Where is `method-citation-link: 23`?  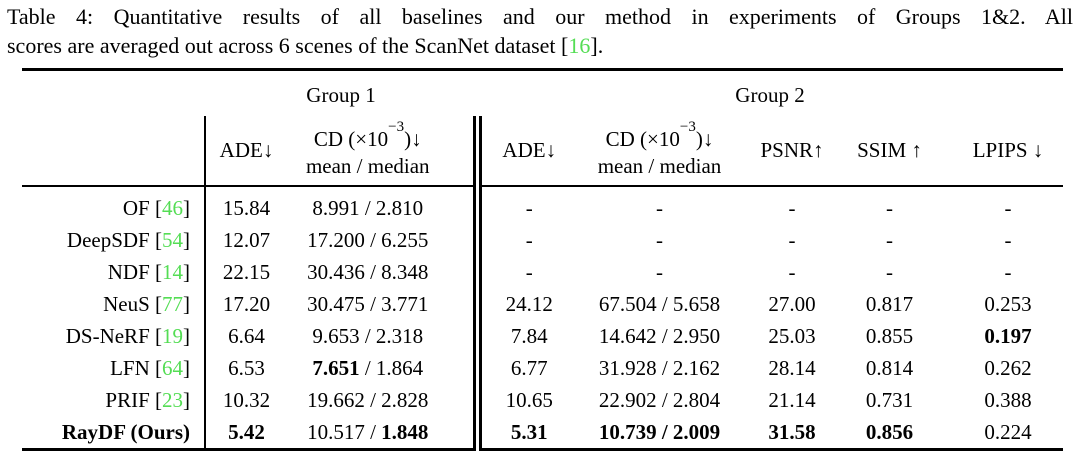 method-citation-link: 23 is located at coordinates (172, 399).